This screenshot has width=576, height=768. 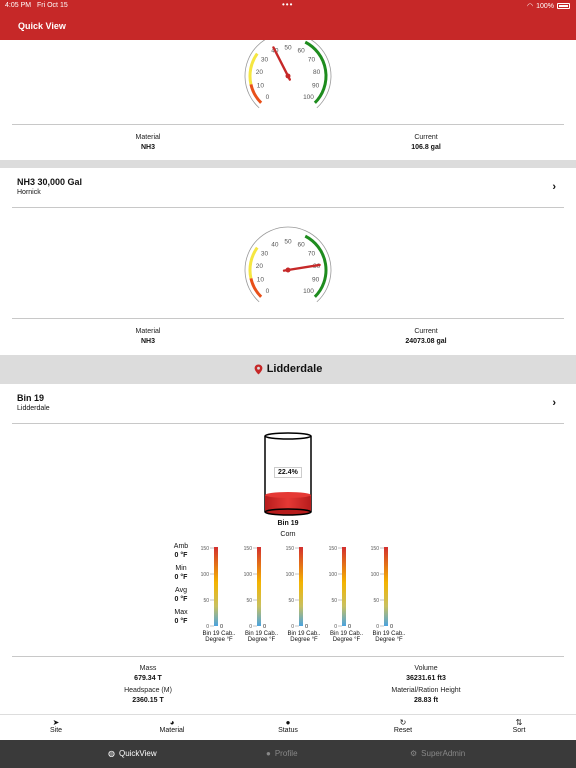 What do you see at coordinates (426, 337) in the screenshot?
I see `tank2-current: Current 24073.08 gal` at bounding box center [426, 337].